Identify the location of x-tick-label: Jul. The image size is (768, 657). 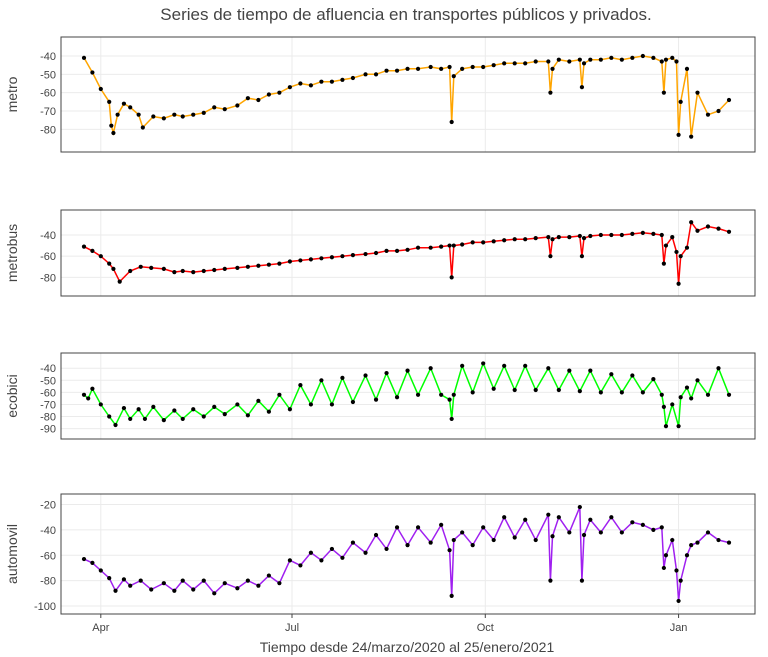
(292, 628).